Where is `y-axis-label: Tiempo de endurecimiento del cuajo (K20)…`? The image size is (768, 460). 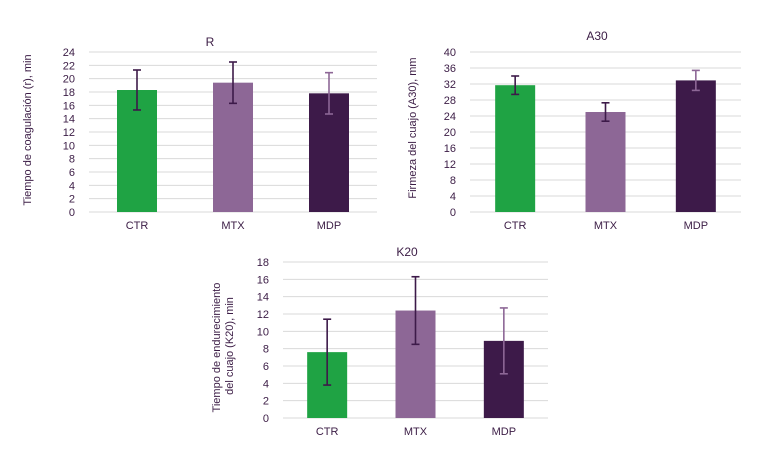
y-axis-label: Tiempo de endurecimiento del cuajo (K20)… is located at coordinates (223, 346).